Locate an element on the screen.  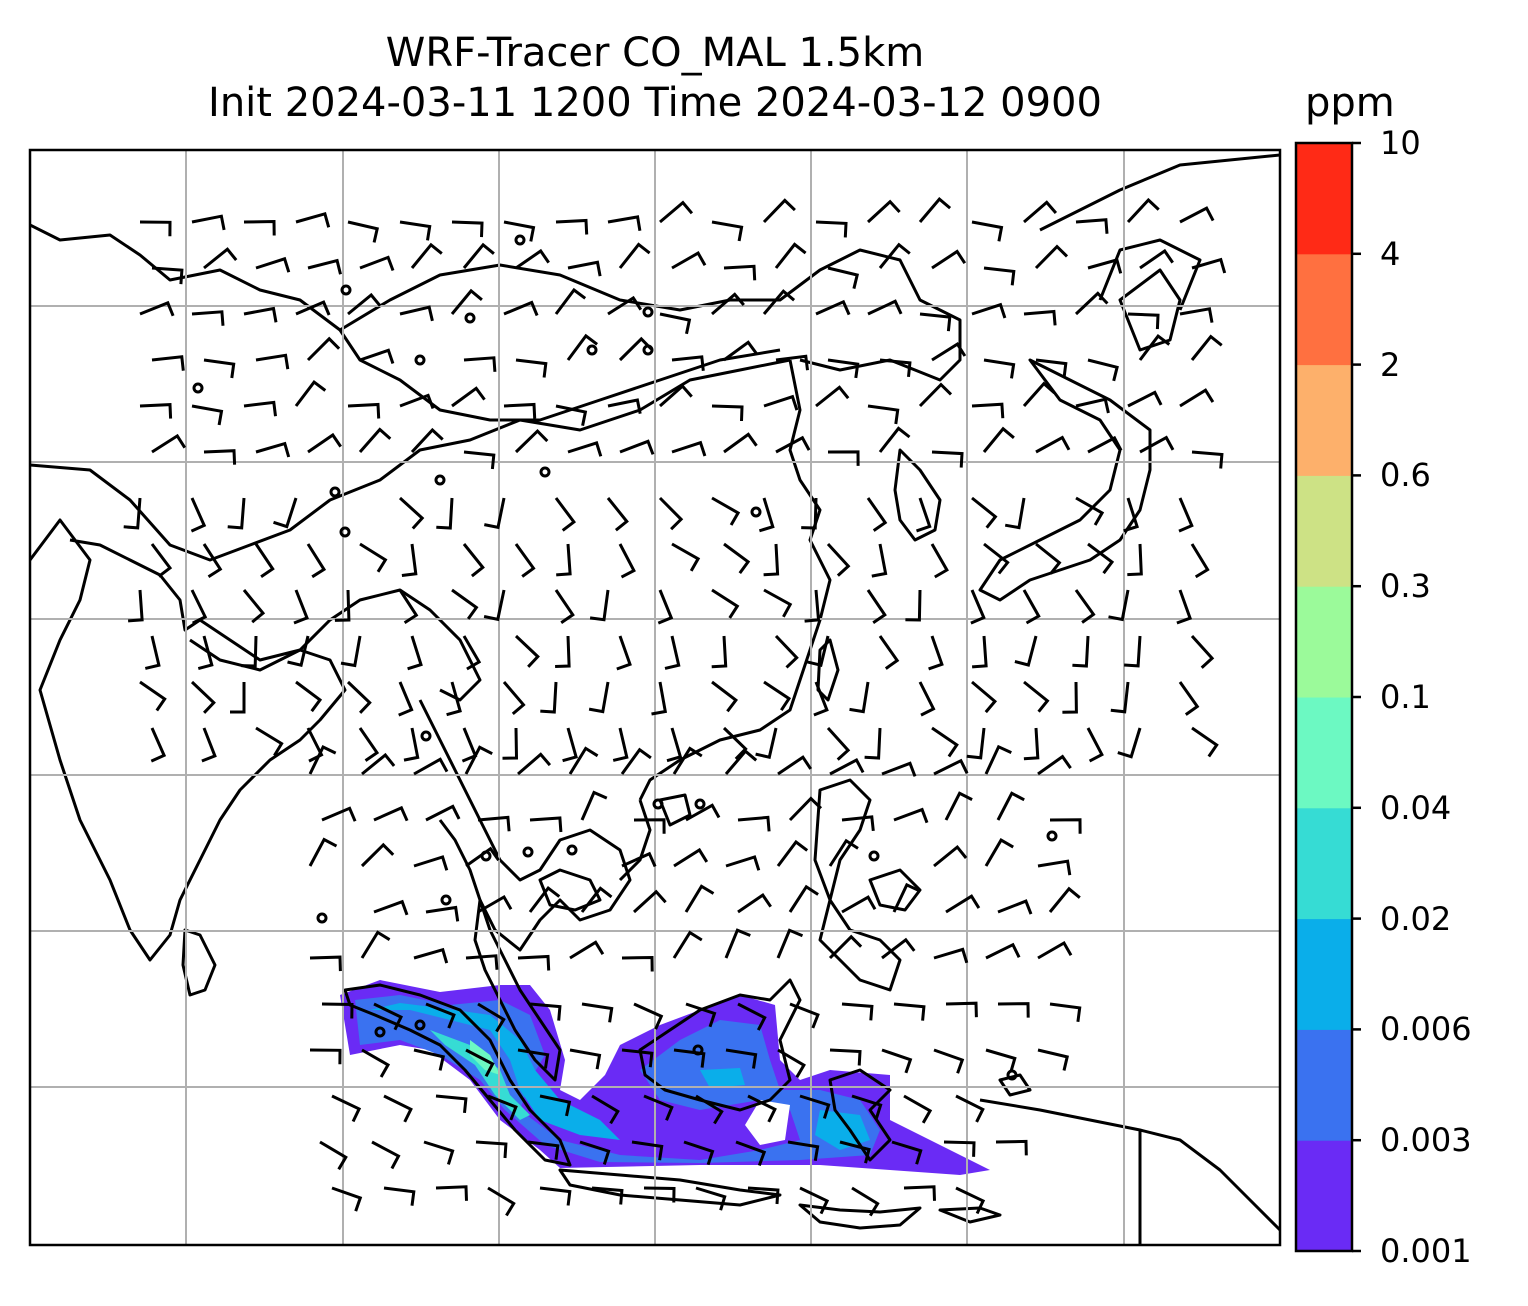
plume-gap is located at coordinates (767, 1122).